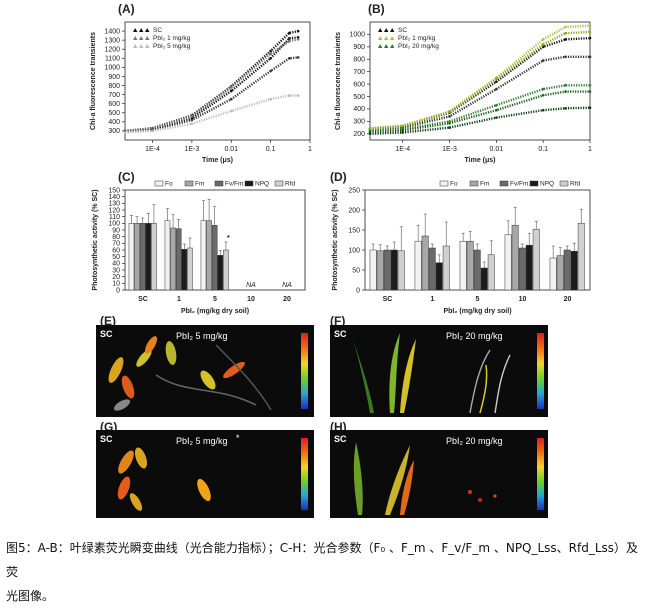  Describe the element at coordinates (354, 250) in the screenshot. I see `y-tick-label: 100` at that location.